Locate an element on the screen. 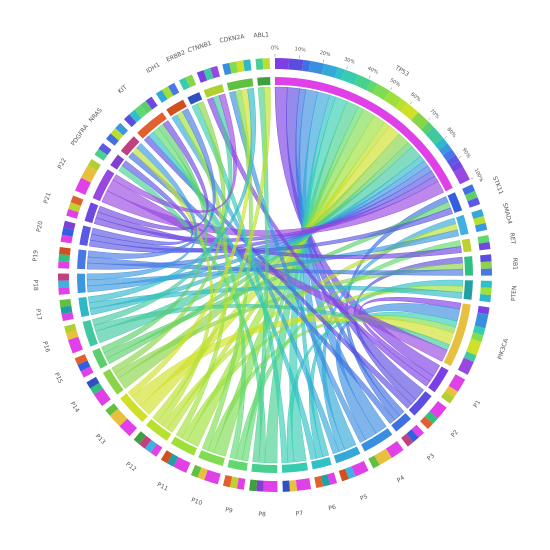 This screenshot has height=550, width=550. segment-label: P10 is located at coordinates (196, 502).